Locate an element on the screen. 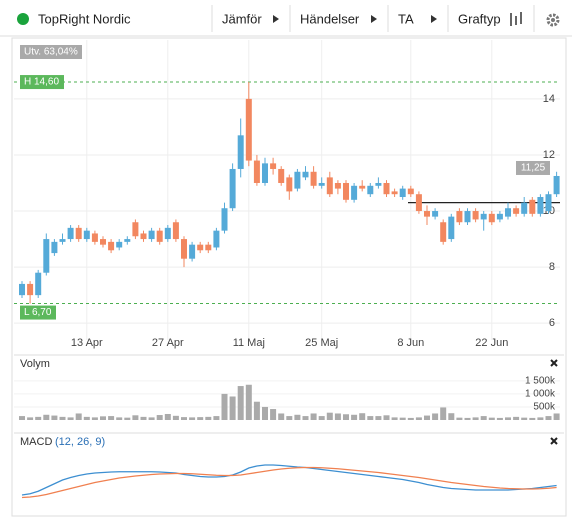 The image size is (572, 524). events-button: Händelser is located at coordinates (330, 18).